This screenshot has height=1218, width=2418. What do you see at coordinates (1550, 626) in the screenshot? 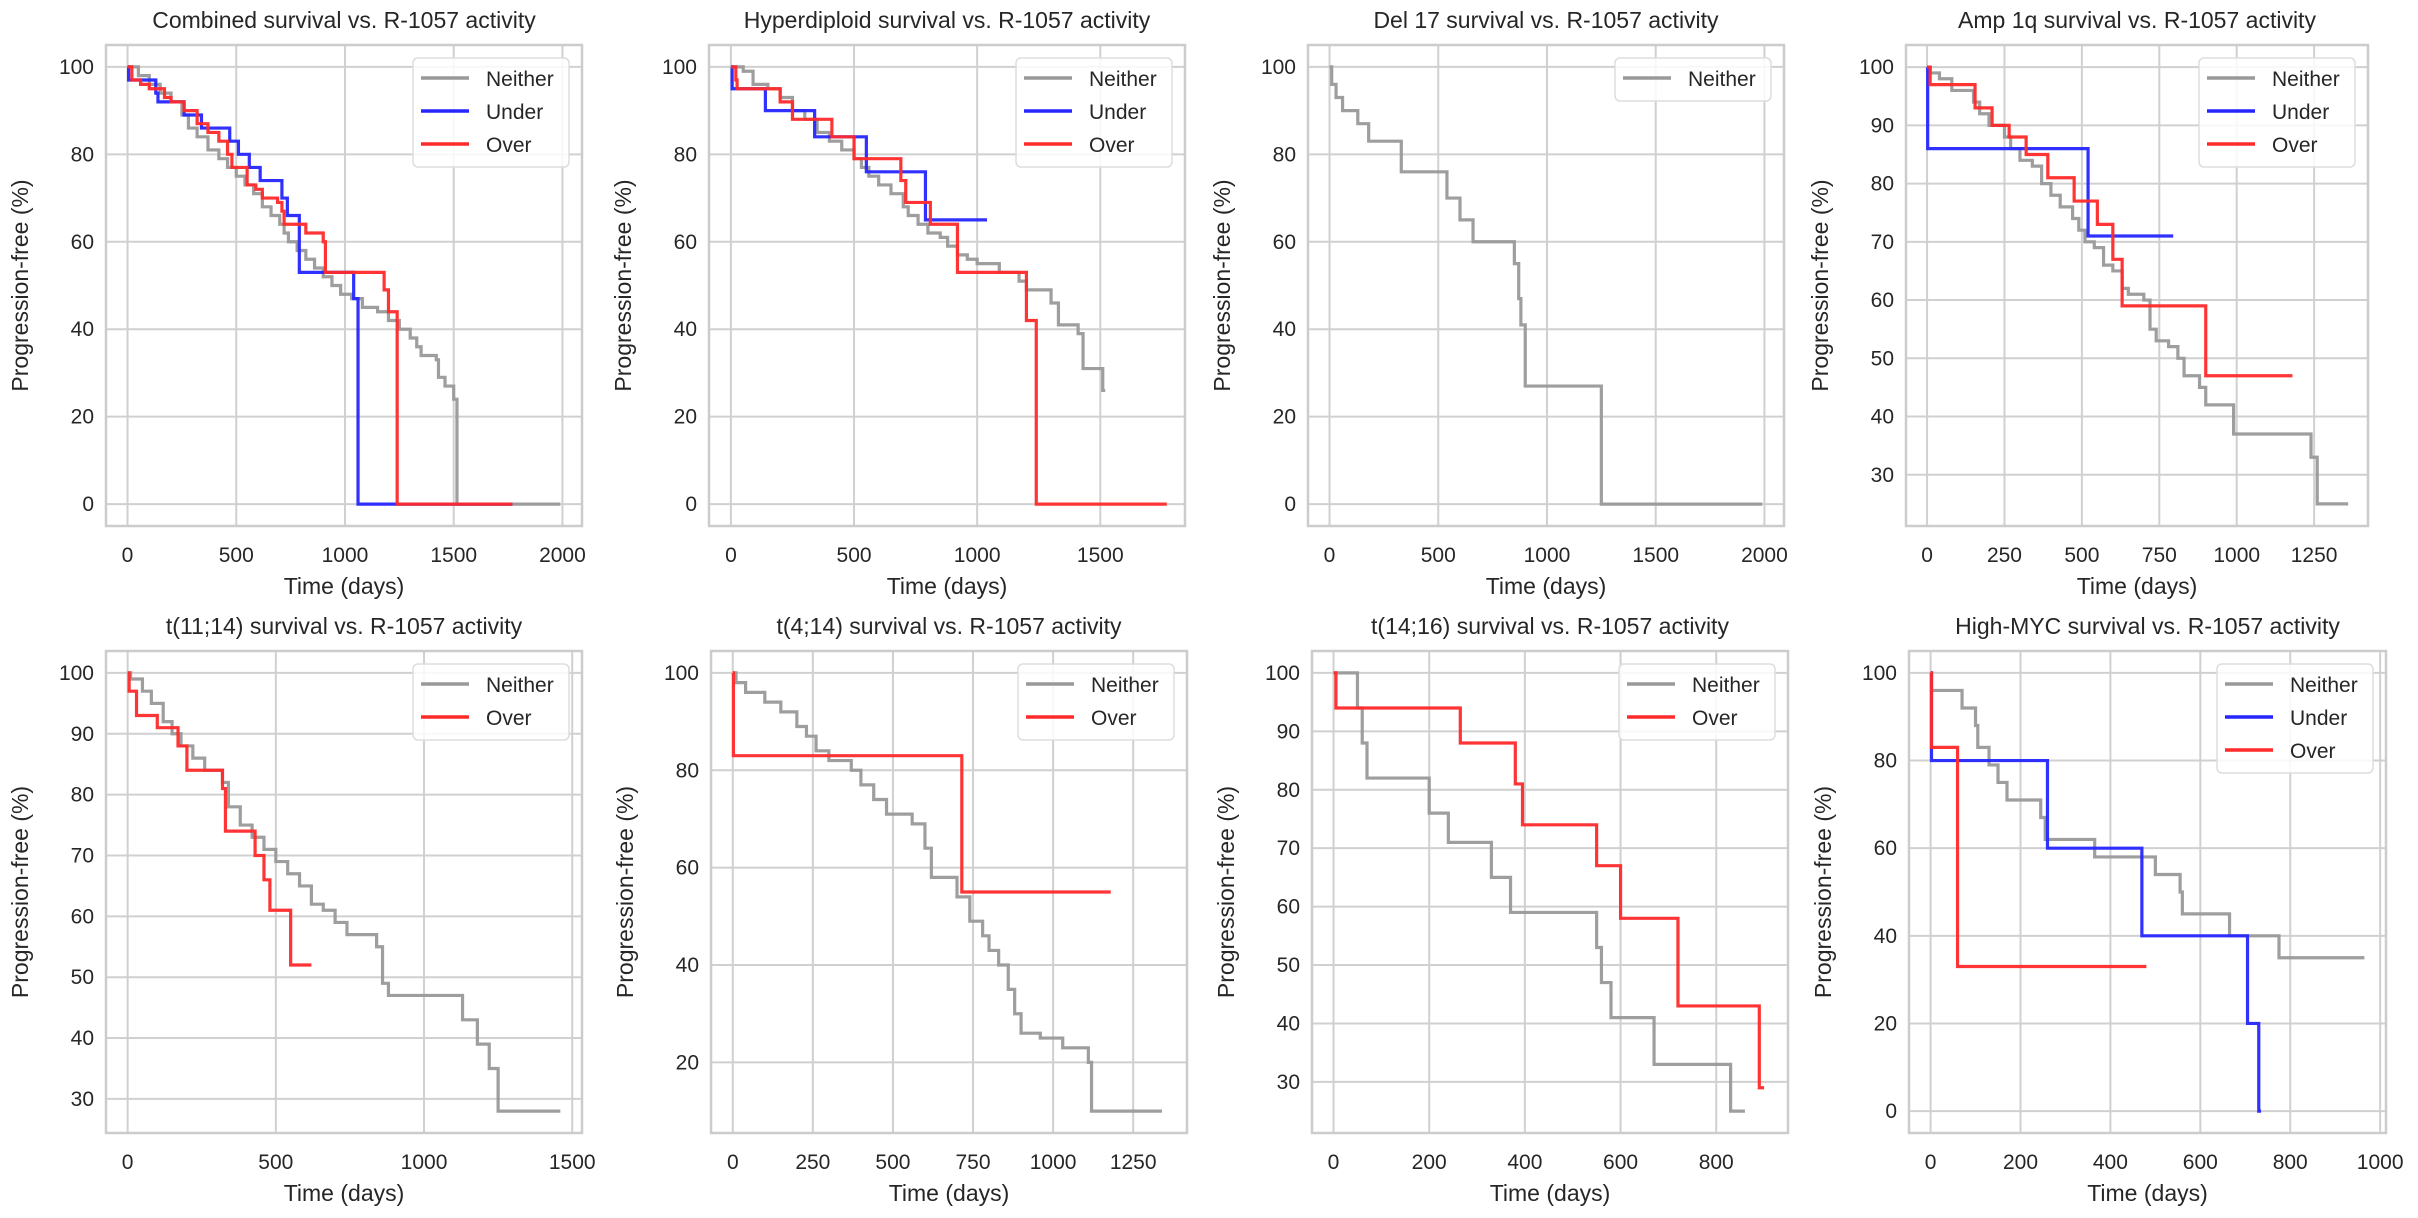
I see `chart-title: t(14;16) survival vs. R-1057 activity` at bounding box center [1550, 626].